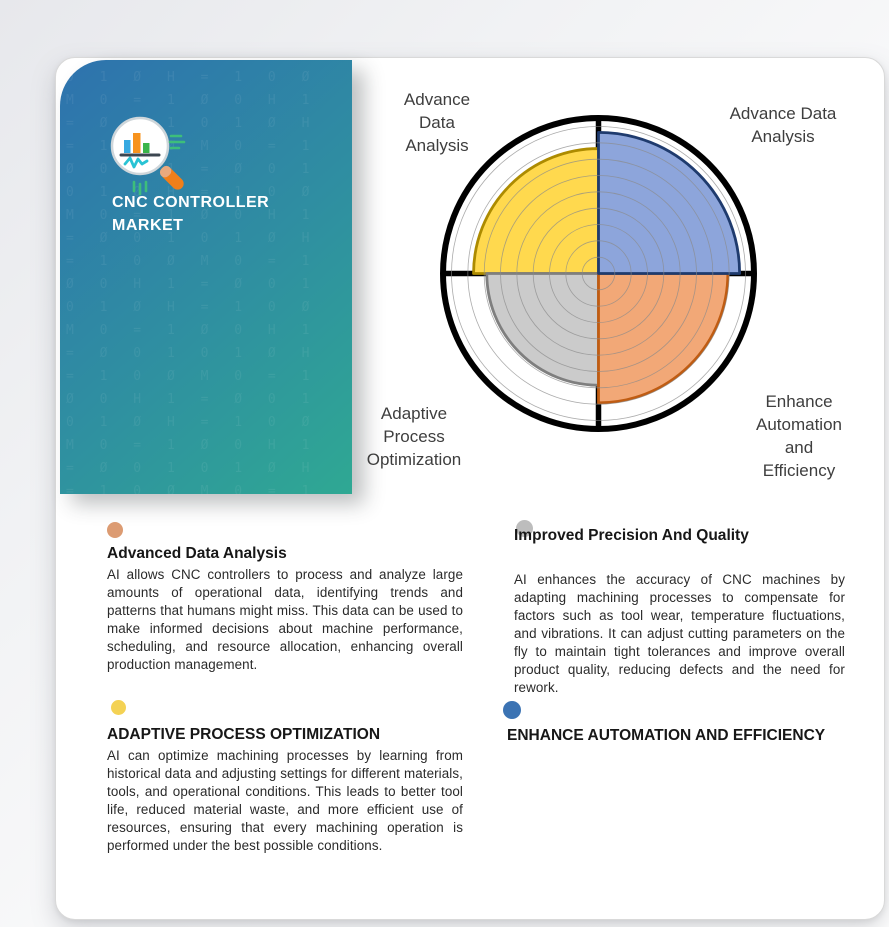 Image resolution: width=889 pixels, height=927 pixels. I want to click on page-title-line2: MARKET, so click(148, 225).